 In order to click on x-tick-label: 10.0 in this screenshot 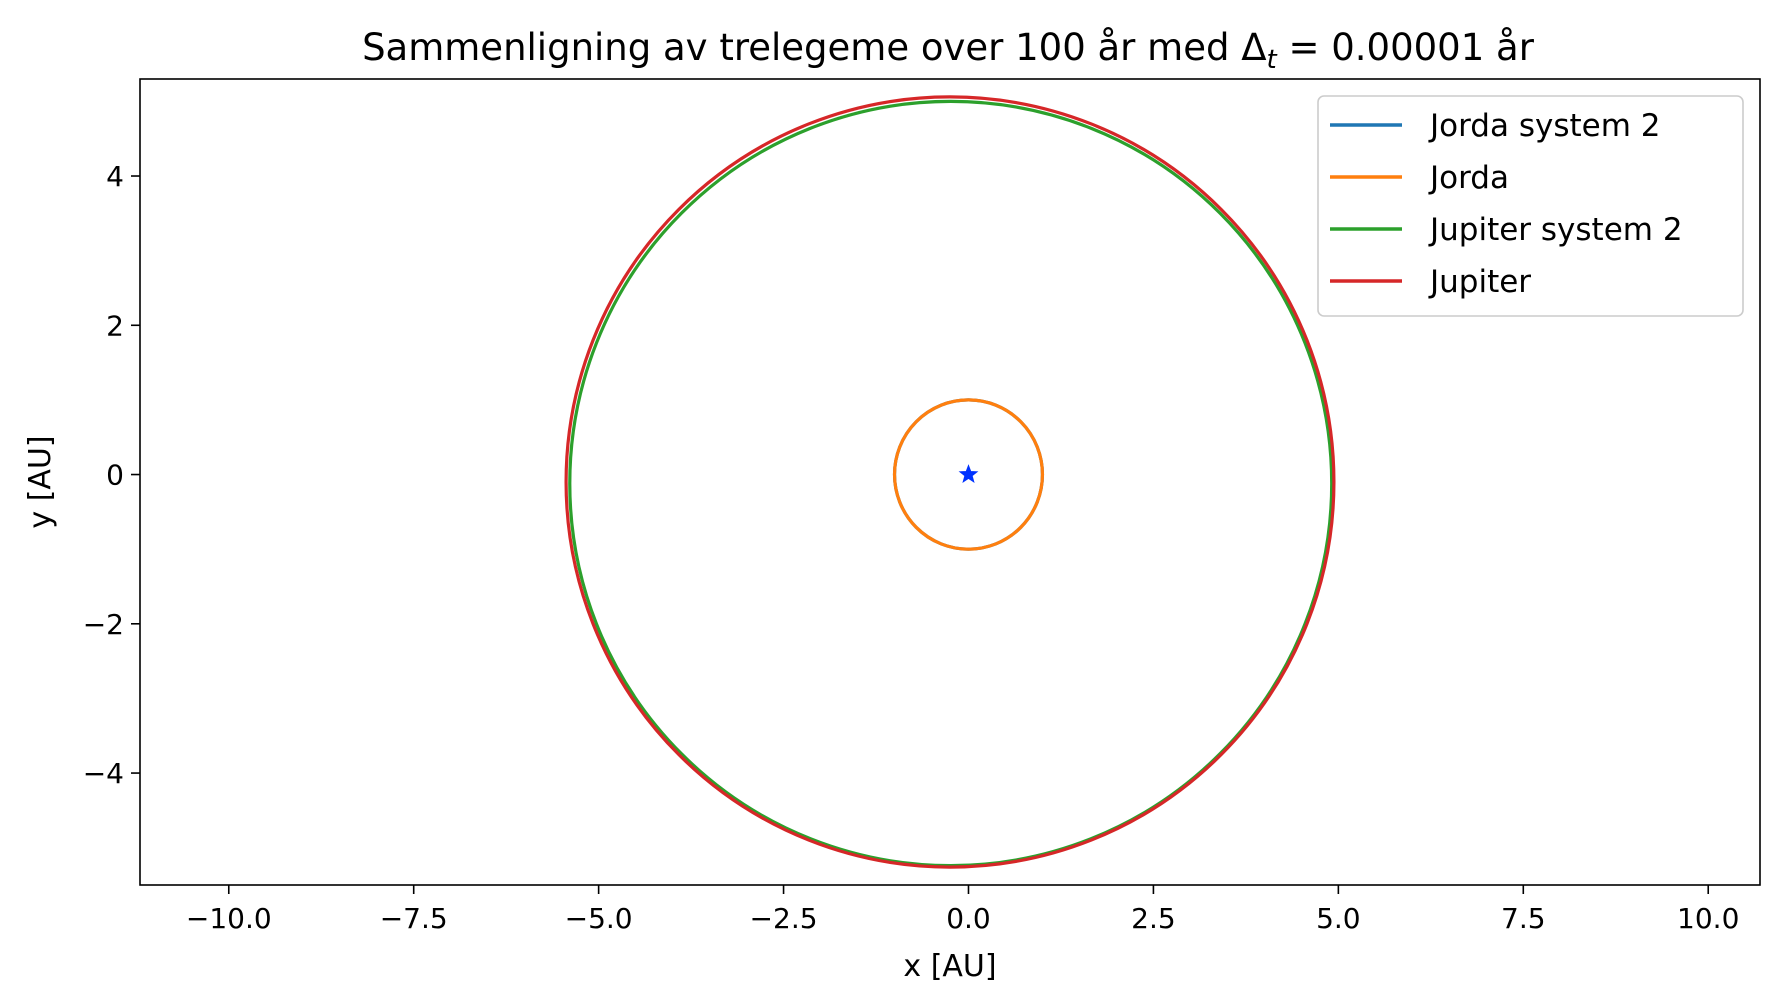, I will do `click(1708, 918)`.